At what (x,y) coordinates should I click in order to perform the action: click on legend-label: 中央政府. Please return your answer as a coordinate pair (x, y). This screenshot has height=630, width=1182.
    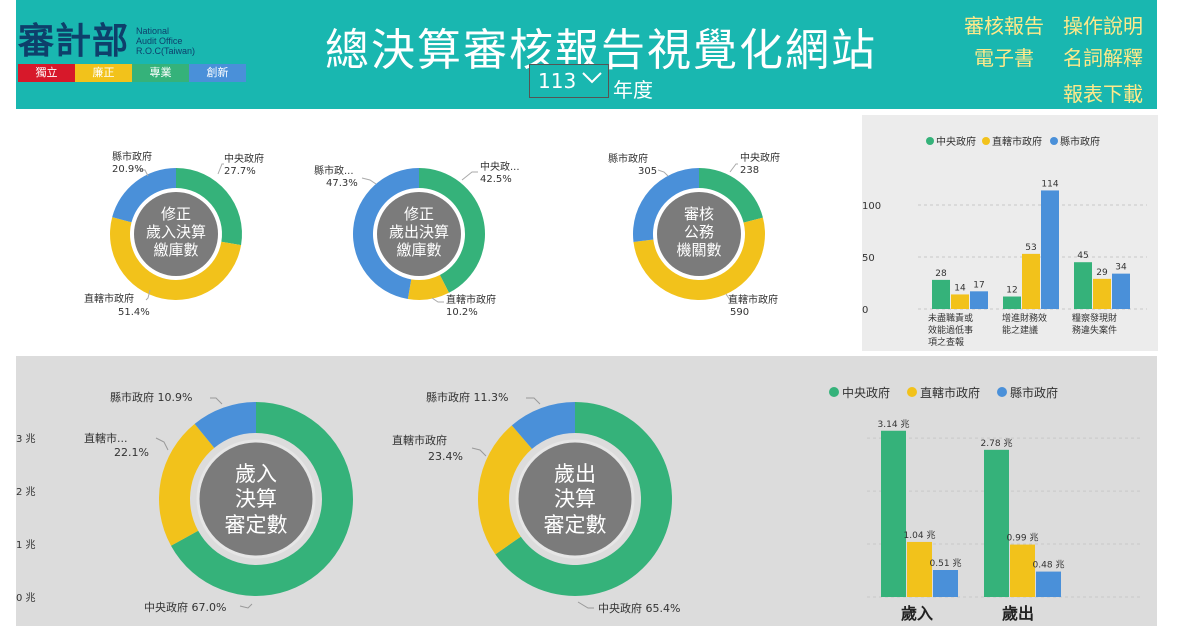
    Looking at the image, I should click on (866, 392).